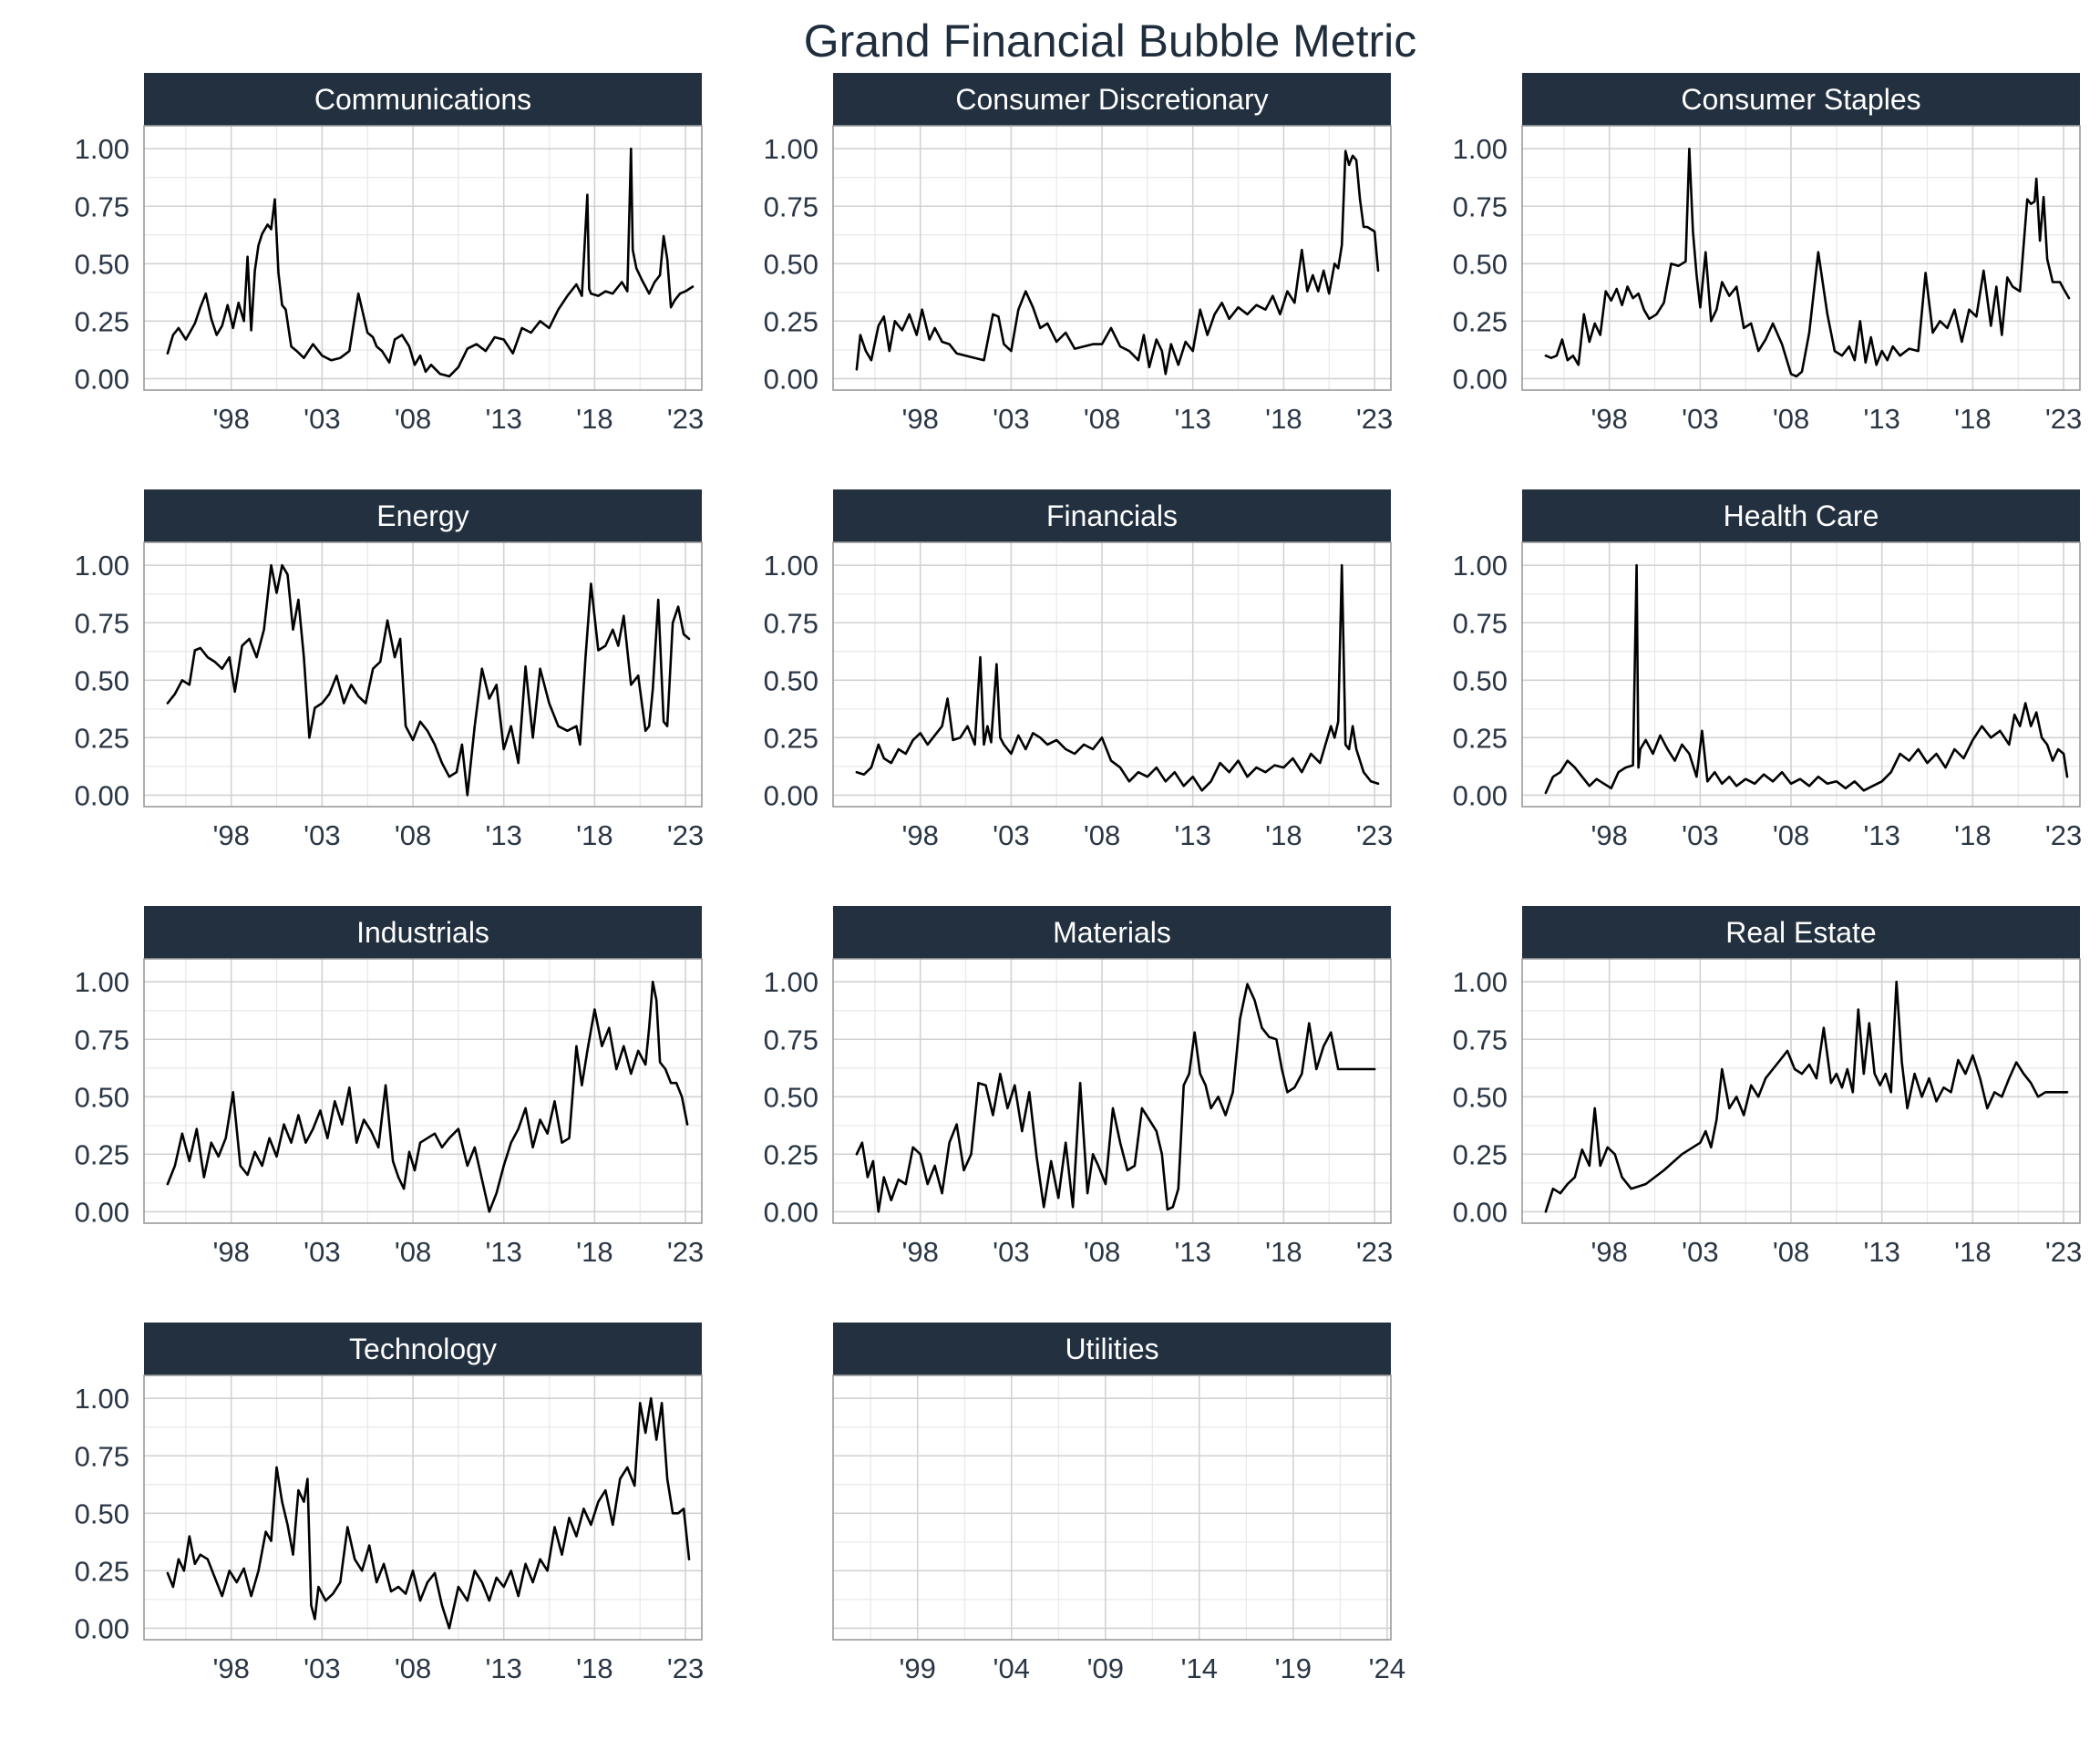 This screenshot has height=1750, width=2100. I want to click on x-tick-label: '09, so click(1105, 1668).